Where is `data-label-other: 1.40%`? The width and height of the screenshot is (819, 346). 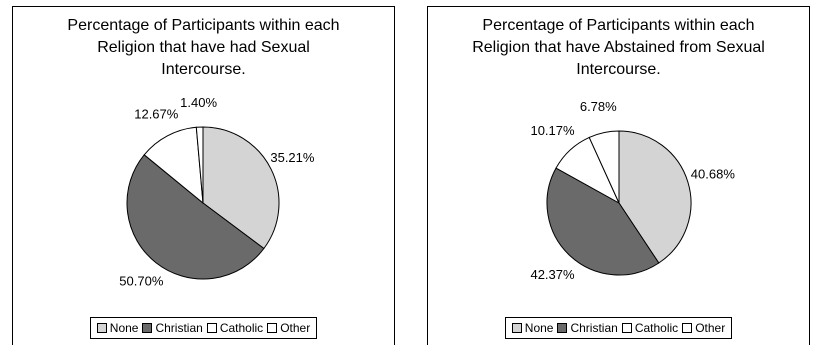 data-label-other: 1.40% is located at coordinates (198, 102).